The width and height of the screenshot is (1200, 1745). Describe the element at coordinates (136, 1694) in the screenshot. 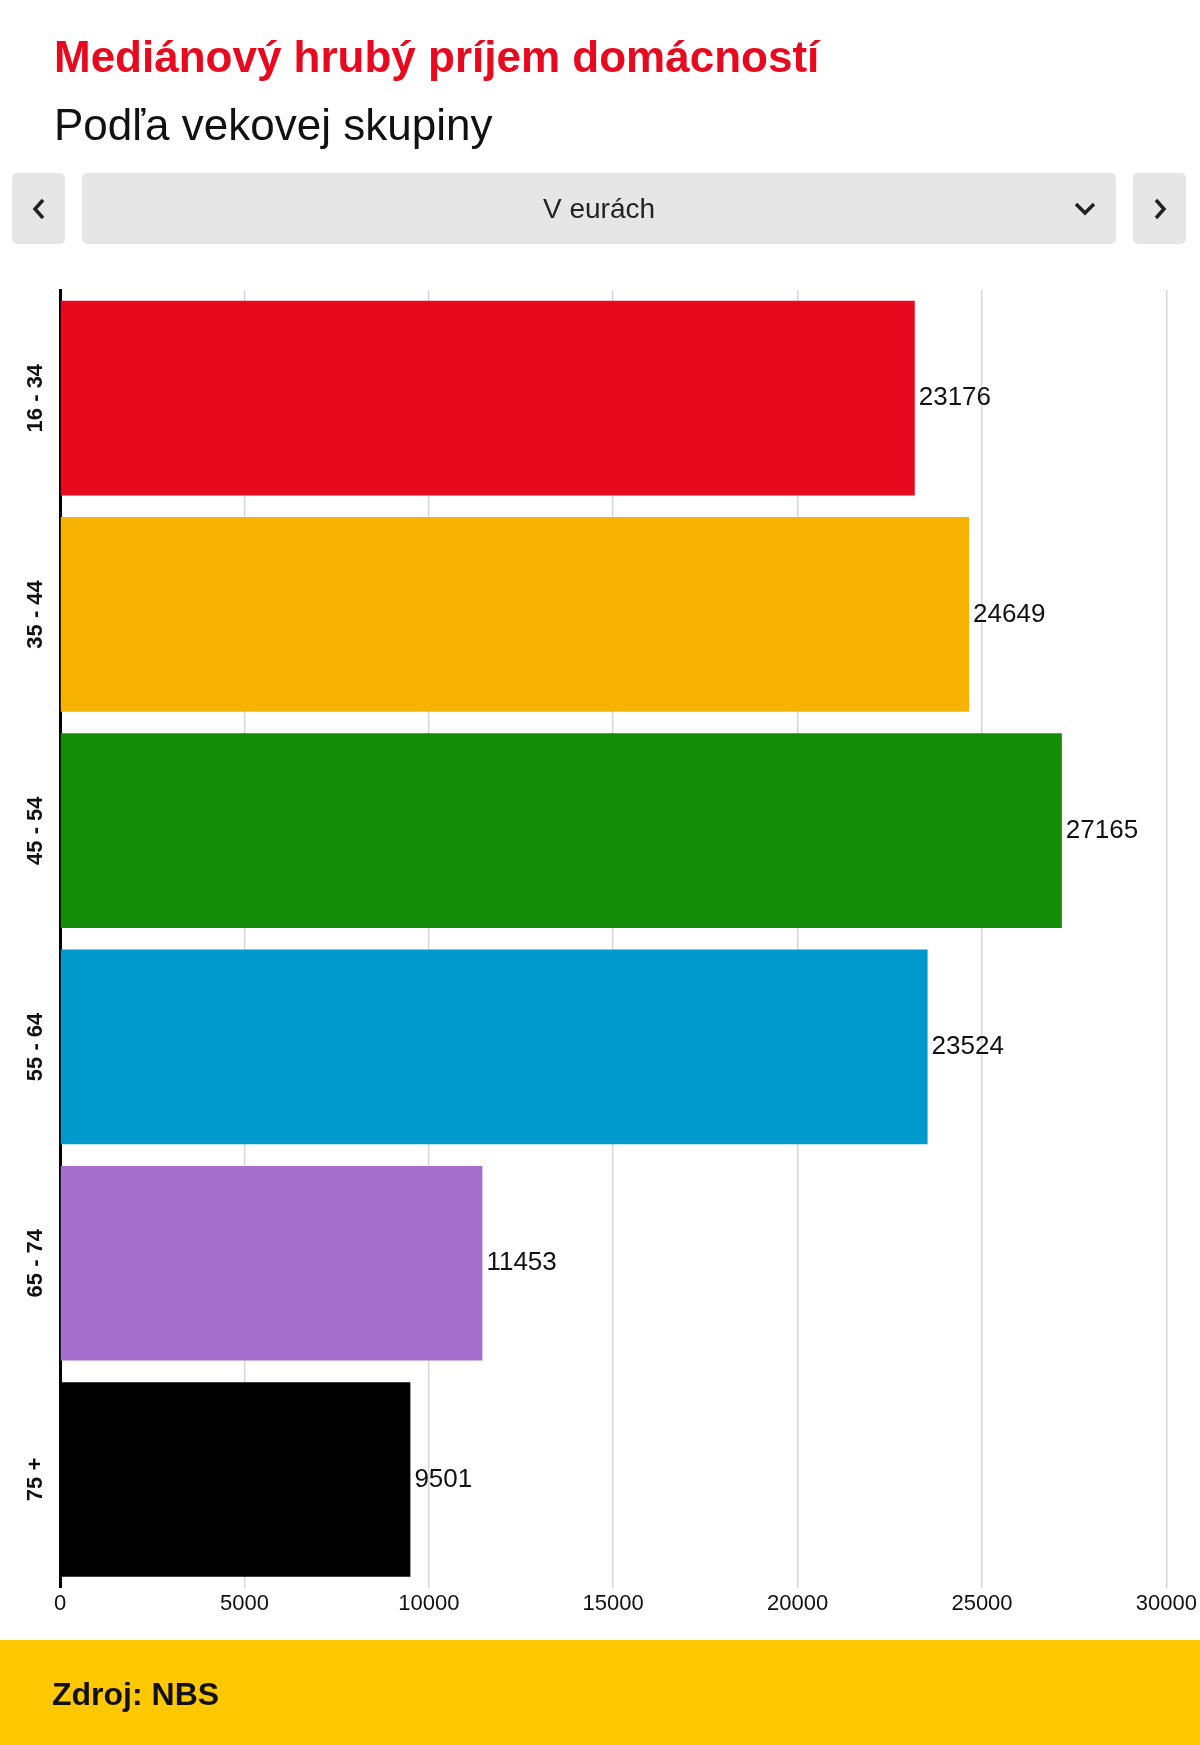

I see `text: Zdroj: NBS` at that location.